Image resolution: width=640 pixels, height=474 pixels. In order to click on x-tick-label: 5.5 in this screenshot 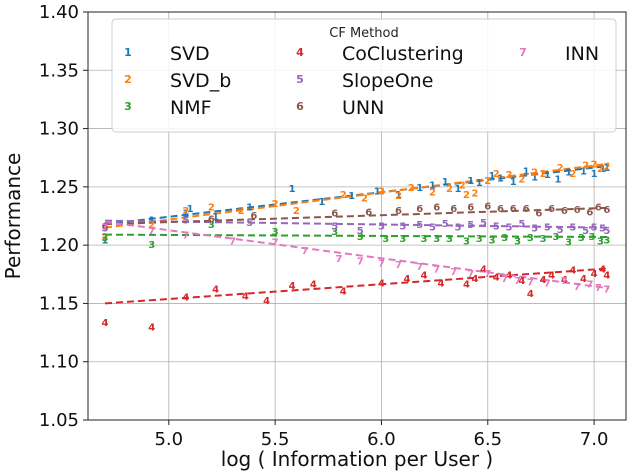, I will do `click(275, 439)`.